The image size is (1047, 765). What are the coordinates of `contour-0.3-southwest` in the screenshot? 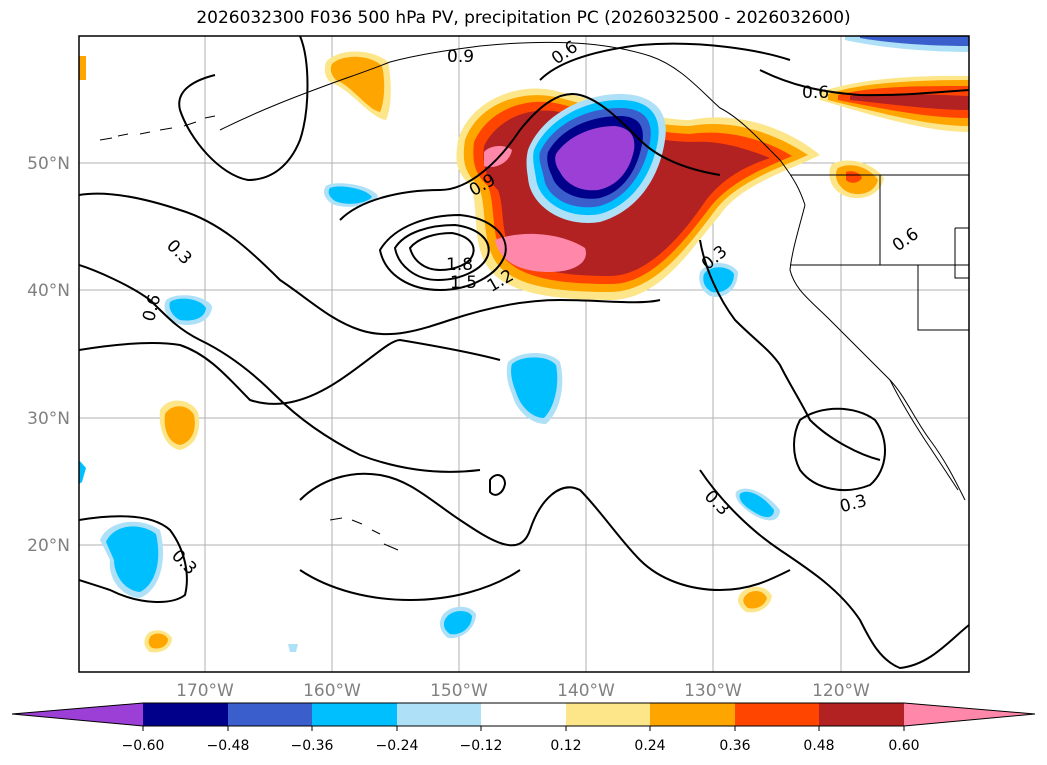 It's located at (133, 559).